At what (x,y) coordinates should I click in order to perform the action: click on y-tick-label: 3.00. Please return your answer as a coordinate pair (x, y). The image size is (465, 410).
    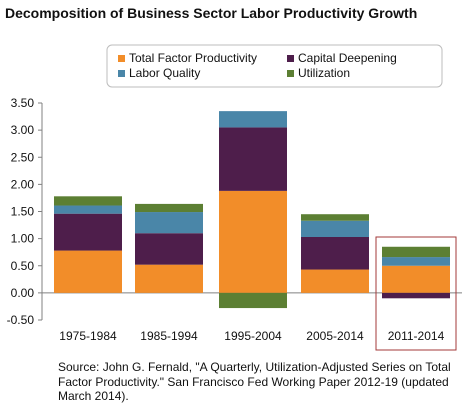
    Looking at the image, I should click on (23, 130).